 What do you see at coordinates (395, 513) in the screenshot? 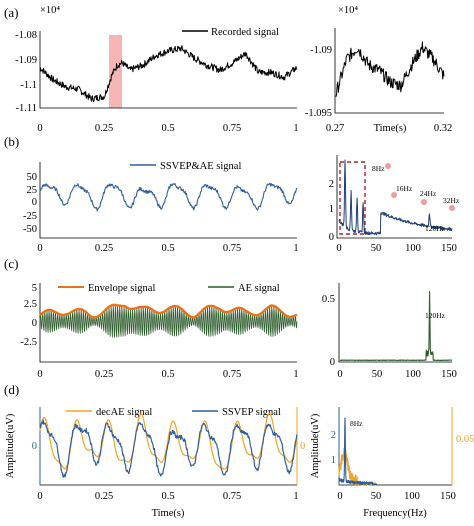
I see `d-spec-xlabel: Frequency(Hz)` at bounding box center [395, 513].